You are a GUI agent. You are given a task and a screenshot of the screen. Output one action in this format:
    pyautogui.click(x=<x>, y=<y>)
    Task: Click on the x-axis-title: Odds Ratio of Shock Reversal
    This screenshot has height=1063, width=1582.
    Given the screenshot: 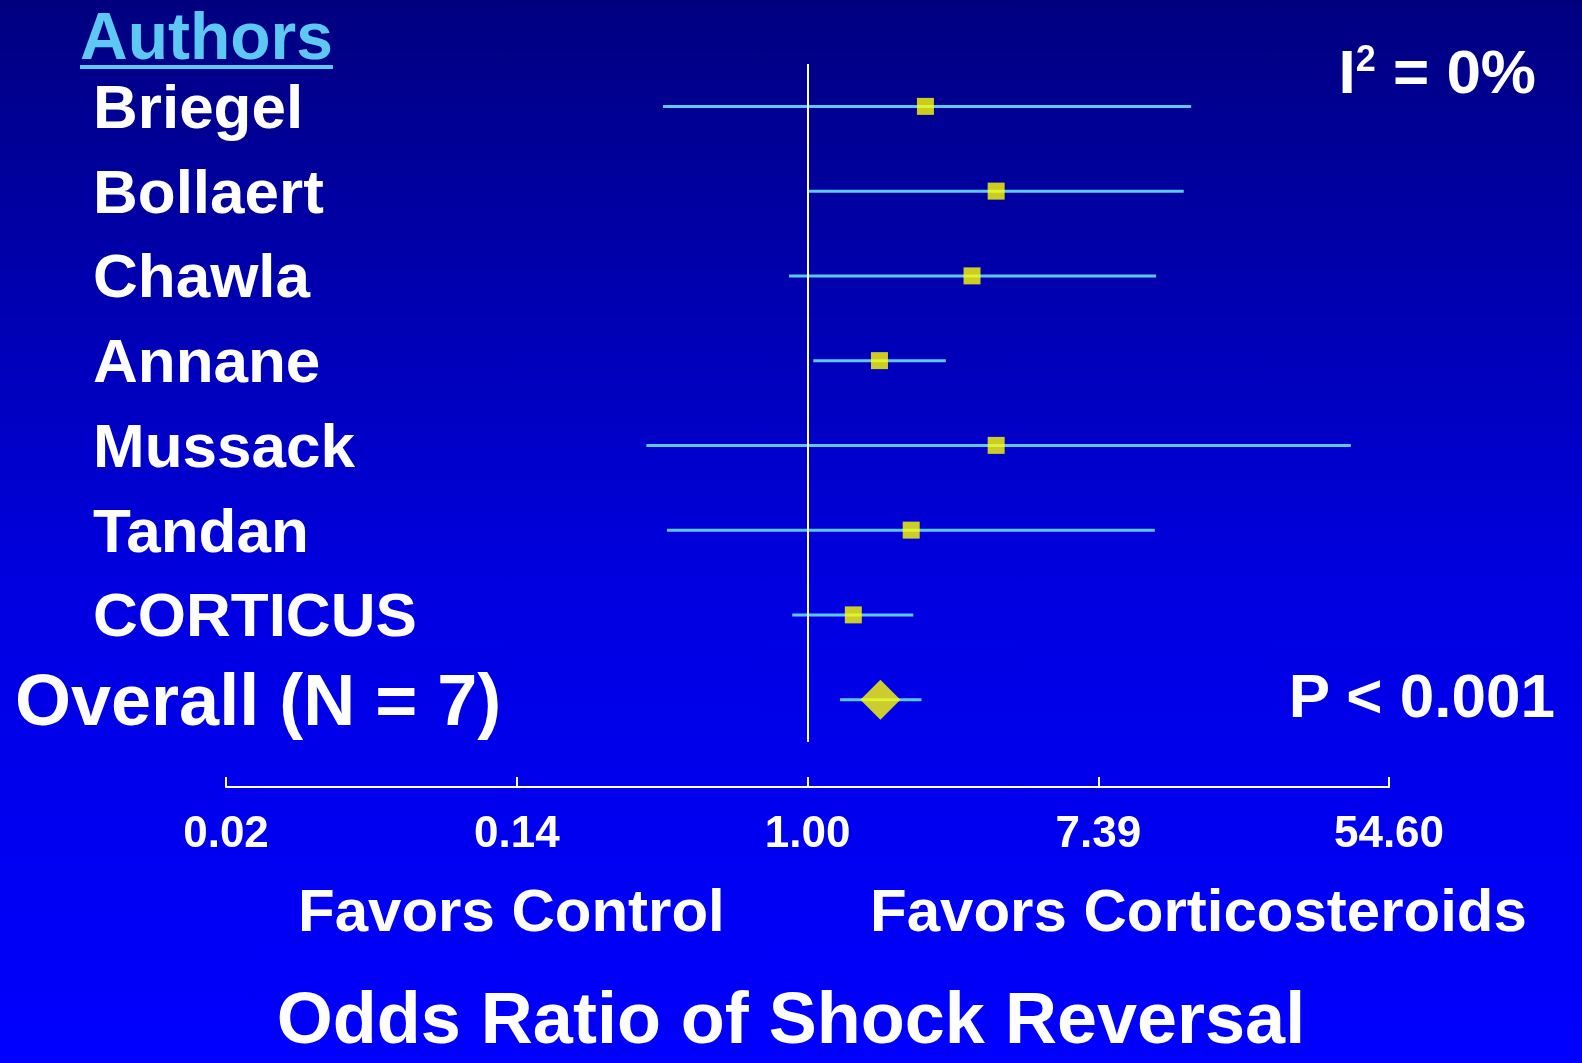 What is the action you would take?
    pyautogui.click(x=791, y=1018)
    